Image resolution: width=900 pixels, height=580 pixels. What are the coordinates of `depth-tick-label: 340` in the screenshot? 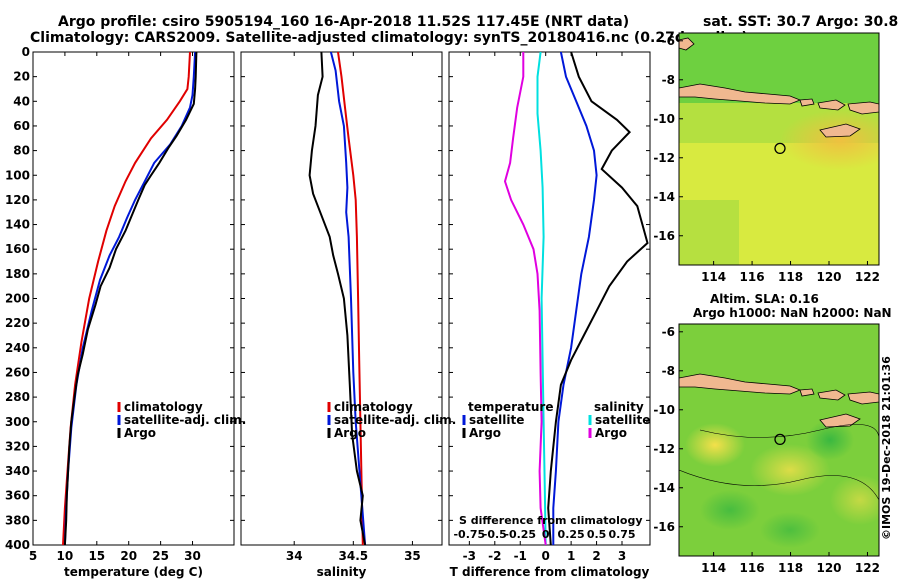 It's located at (17, 471).